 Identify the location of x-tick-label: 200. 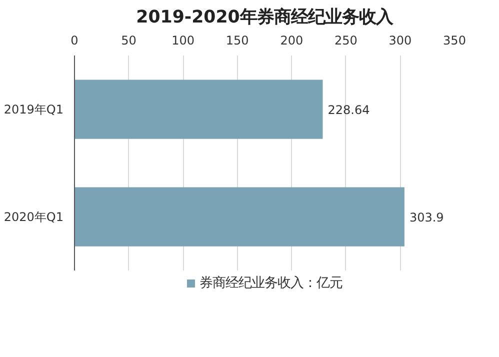
(292, 41).